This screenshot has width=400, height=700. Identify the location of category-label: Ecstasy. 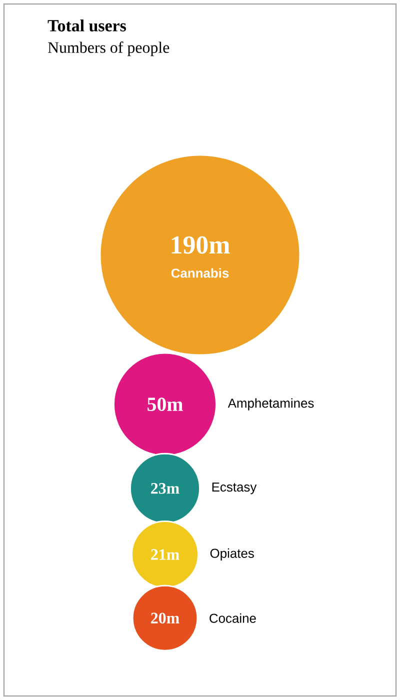
(234, 488).